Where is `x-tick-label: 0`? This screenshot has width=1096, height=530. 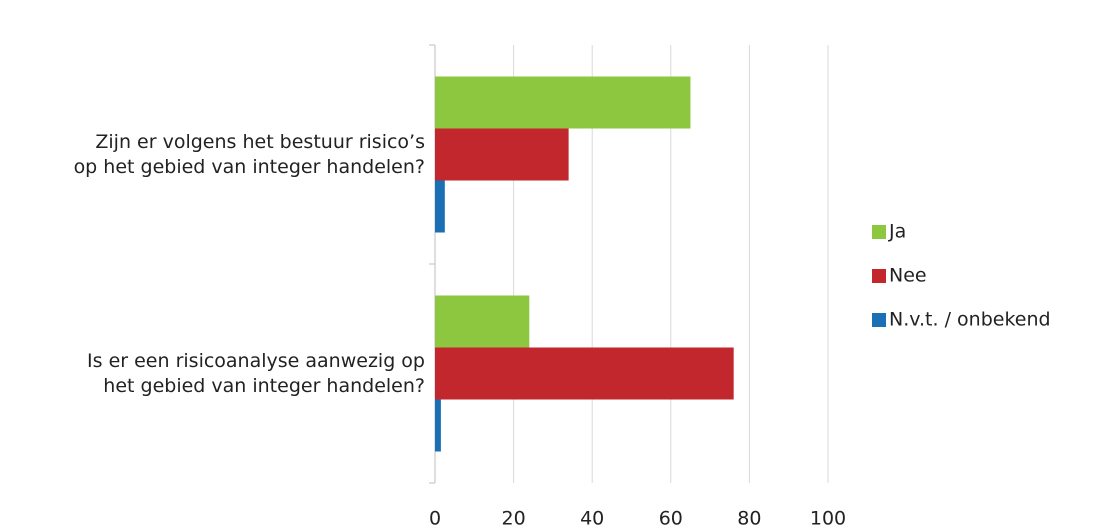 x-tick-label: 0 is located at coordinates (435, 519).